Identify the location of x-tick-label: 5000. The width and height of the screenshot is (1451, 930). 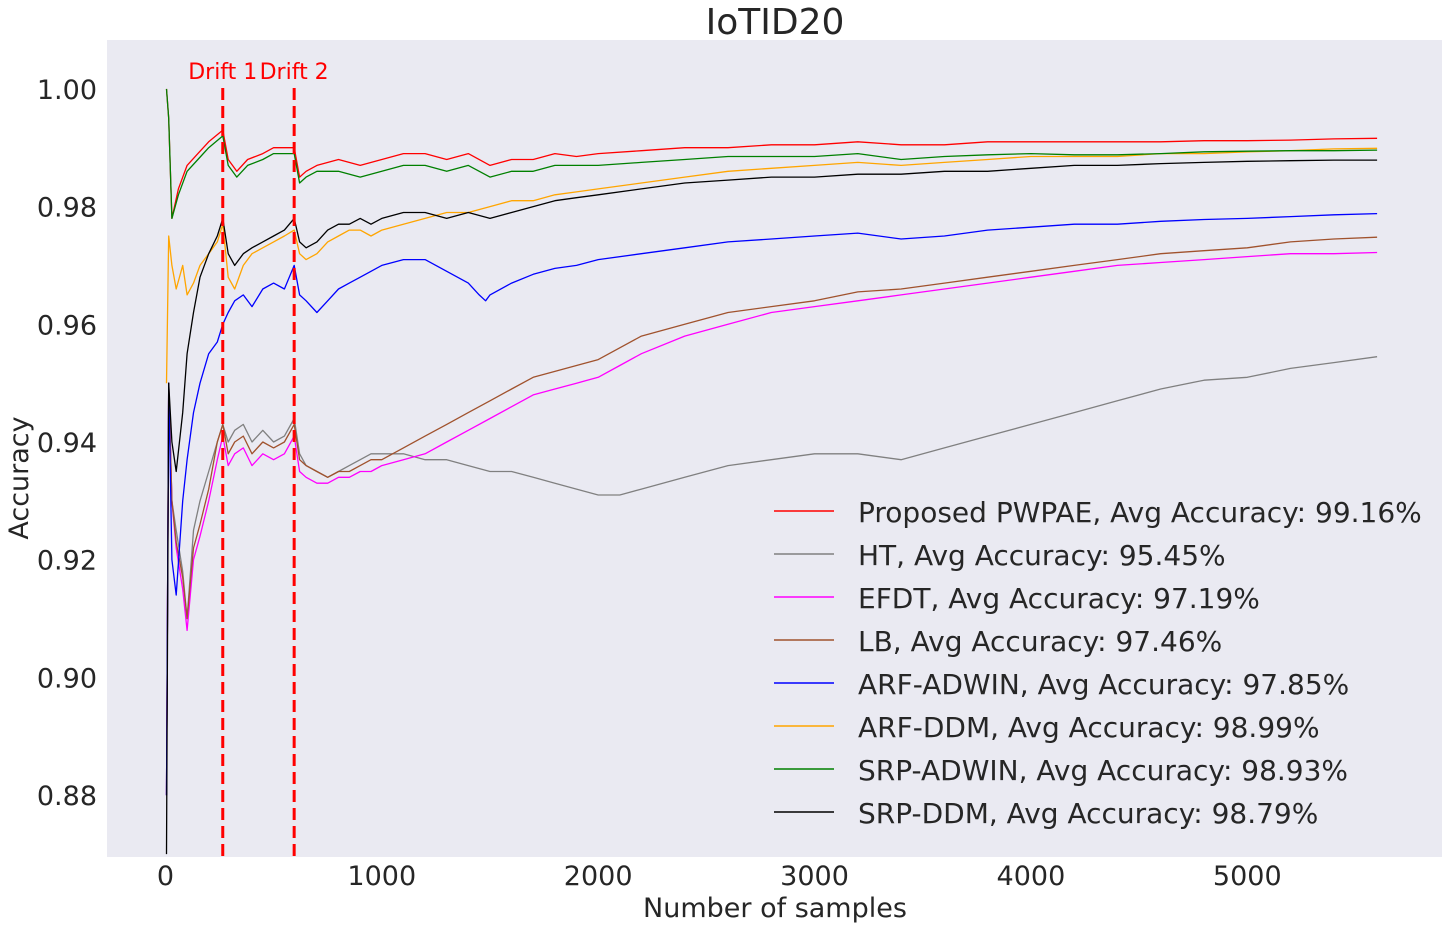
(1247, 876).